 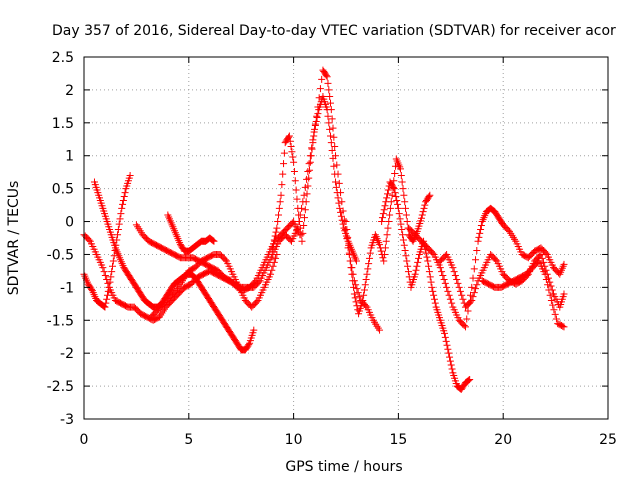 I want to click on x-tick-label: 25, so click(x=608, y=440).